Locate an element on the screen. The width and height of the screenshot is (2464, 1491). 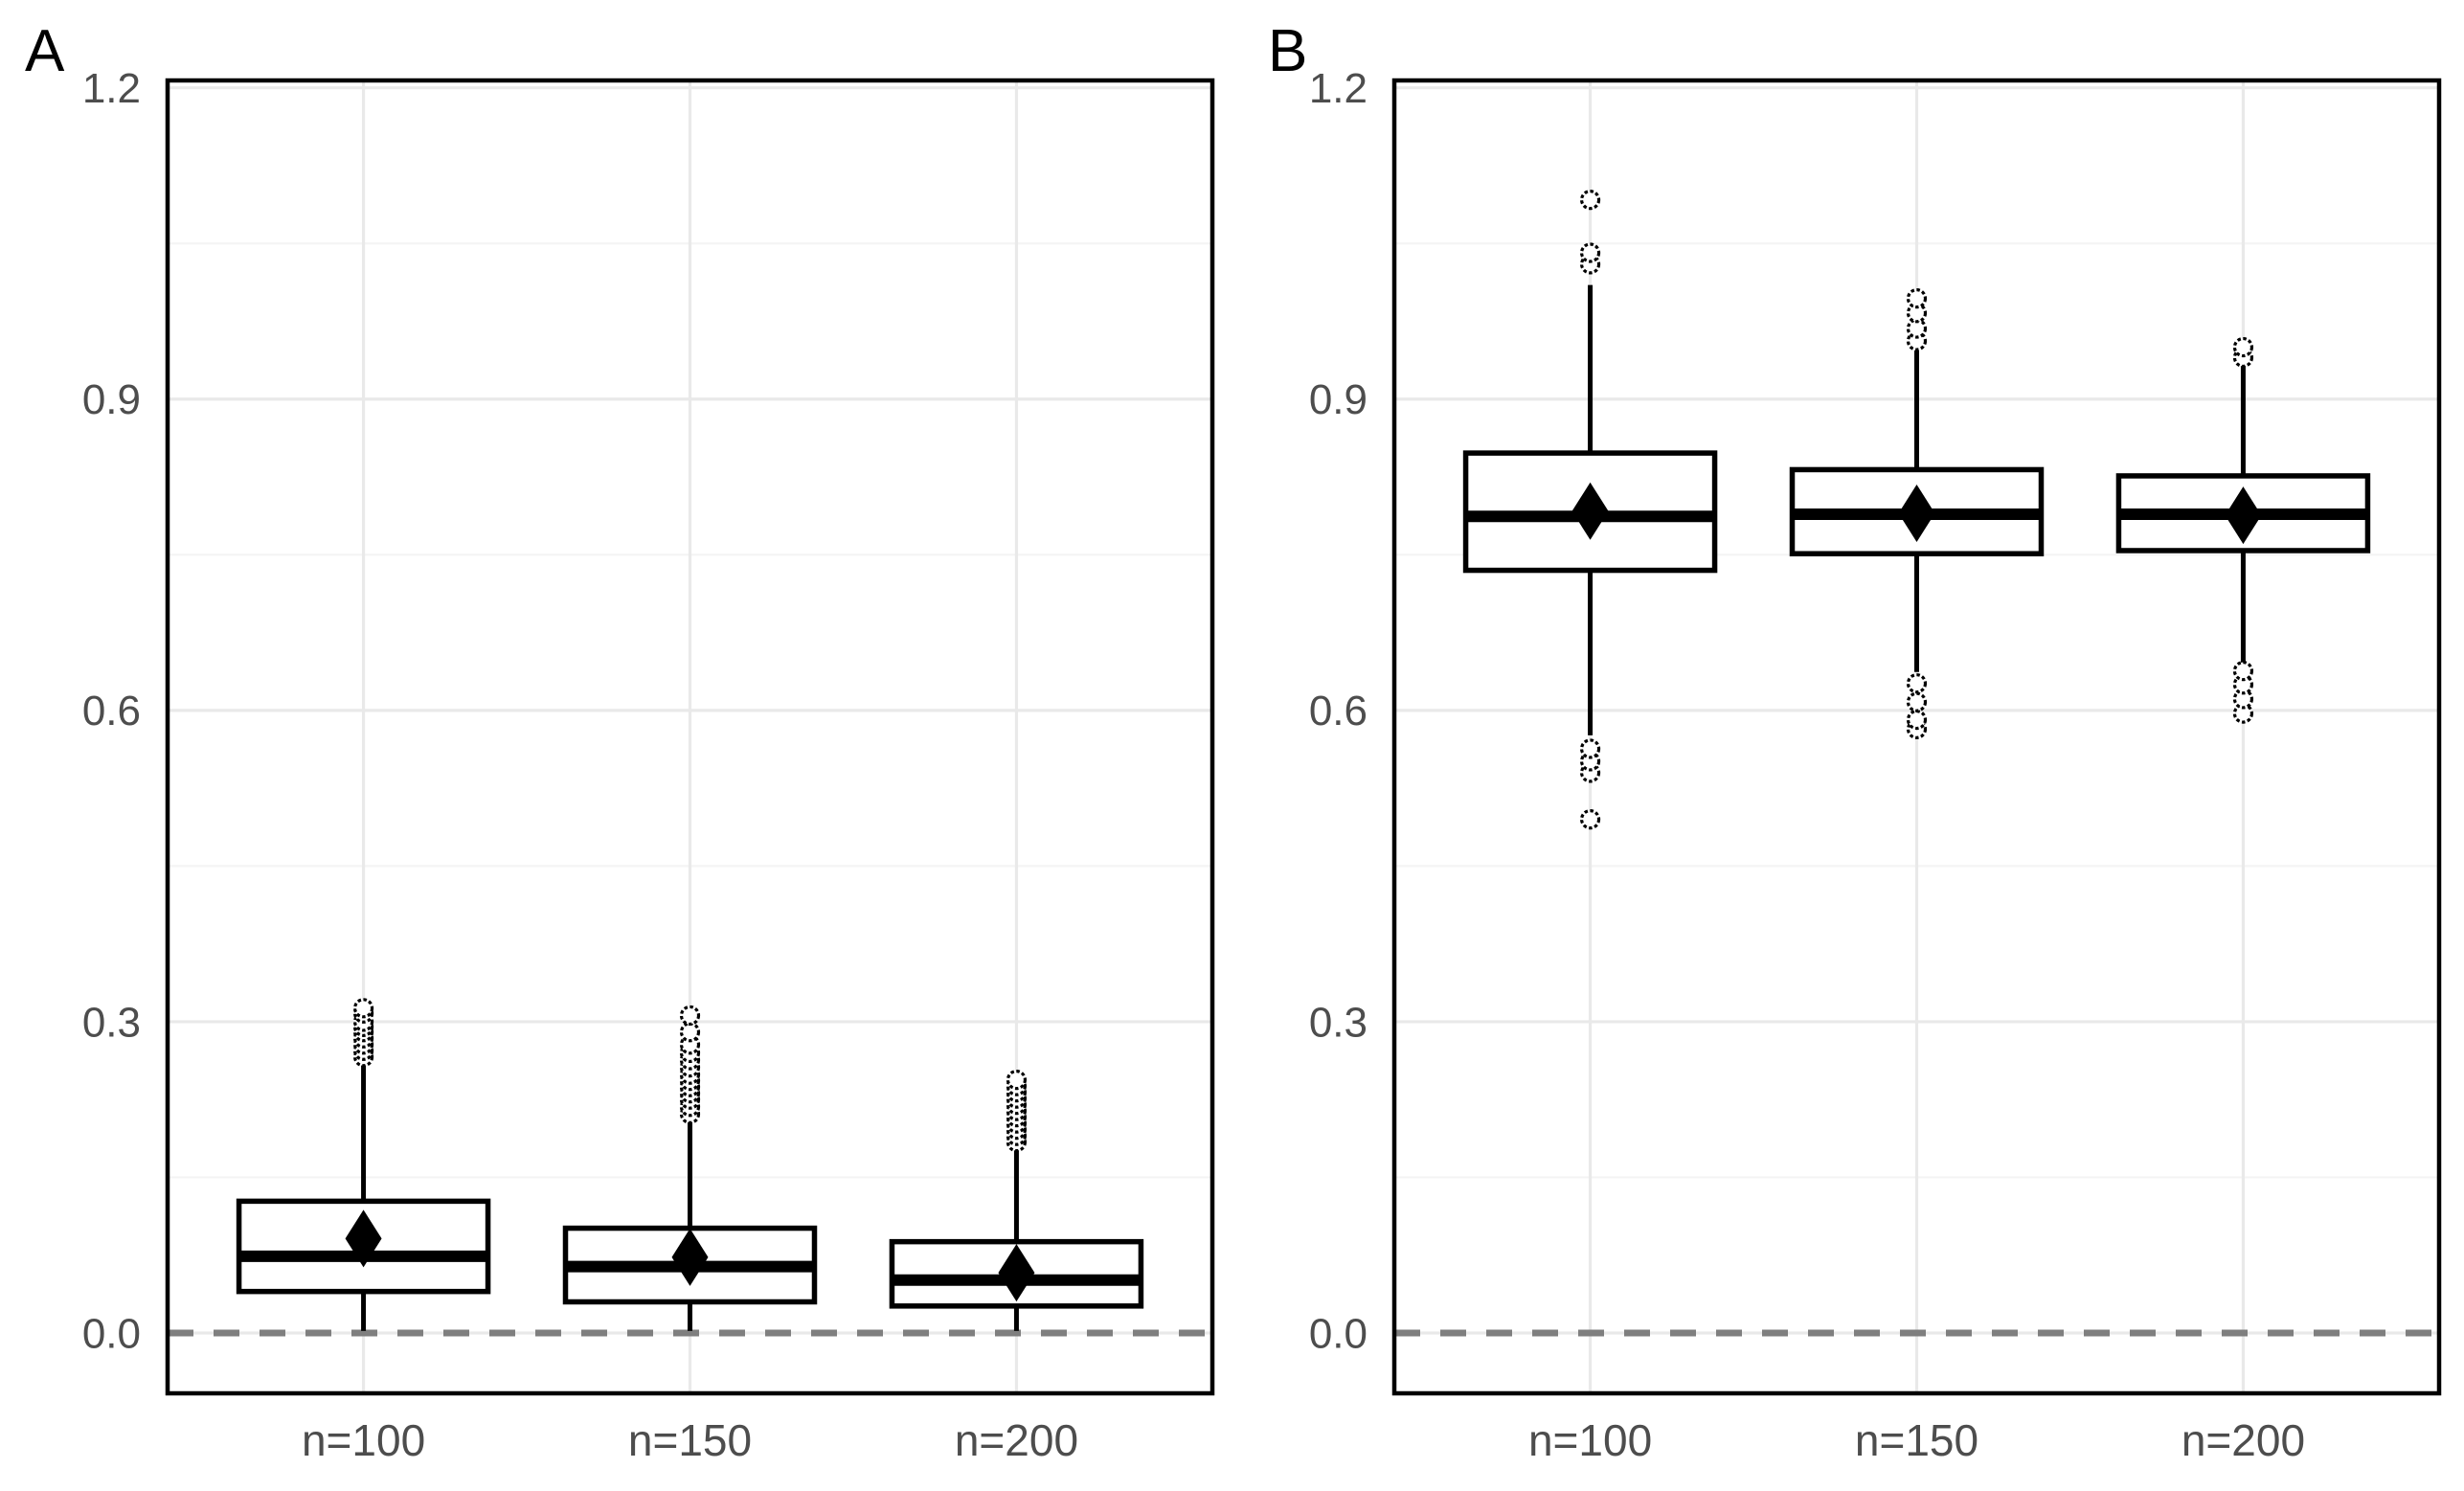
panel-b-label: B is located at coordinates (1287, 51).